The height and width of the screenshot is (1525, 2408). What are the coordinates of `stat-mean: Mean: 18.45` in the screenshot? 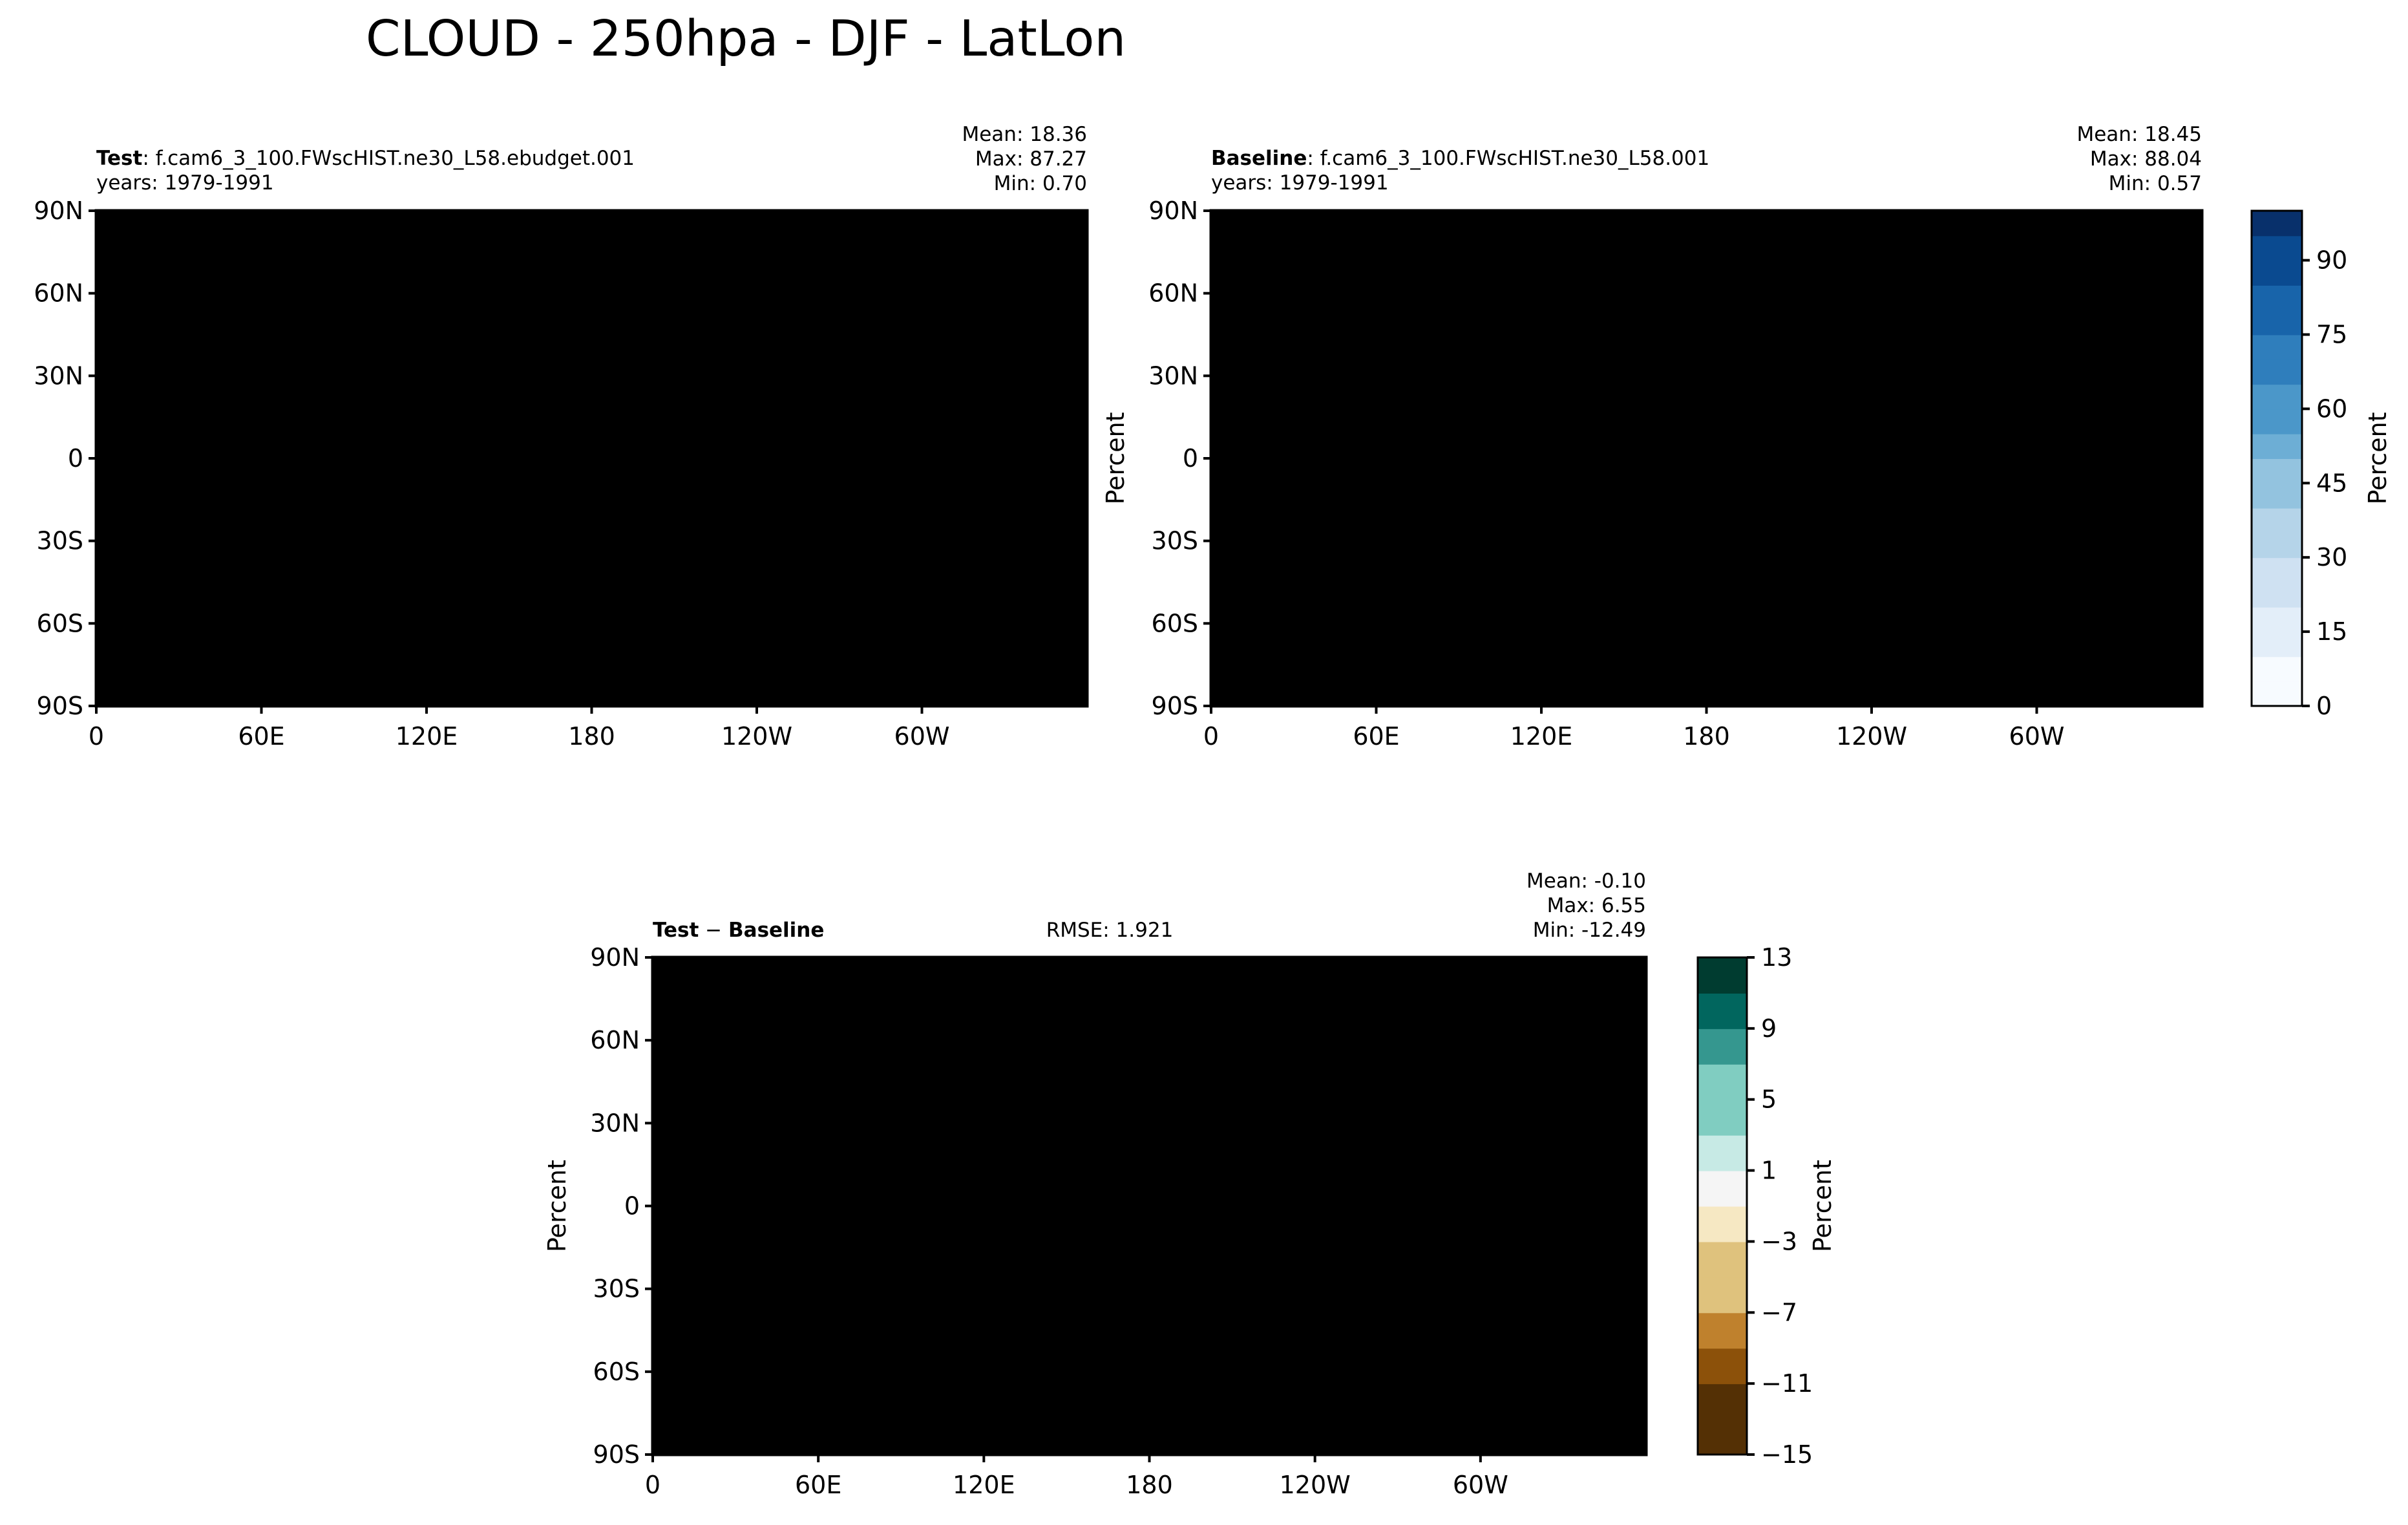 It's located at (2139, 134).